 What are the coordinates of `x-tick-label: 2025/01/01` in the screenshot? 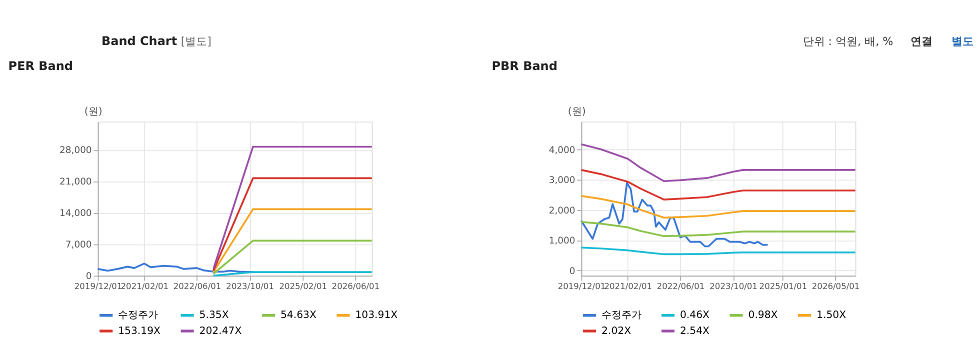 It's located at (783, 286).